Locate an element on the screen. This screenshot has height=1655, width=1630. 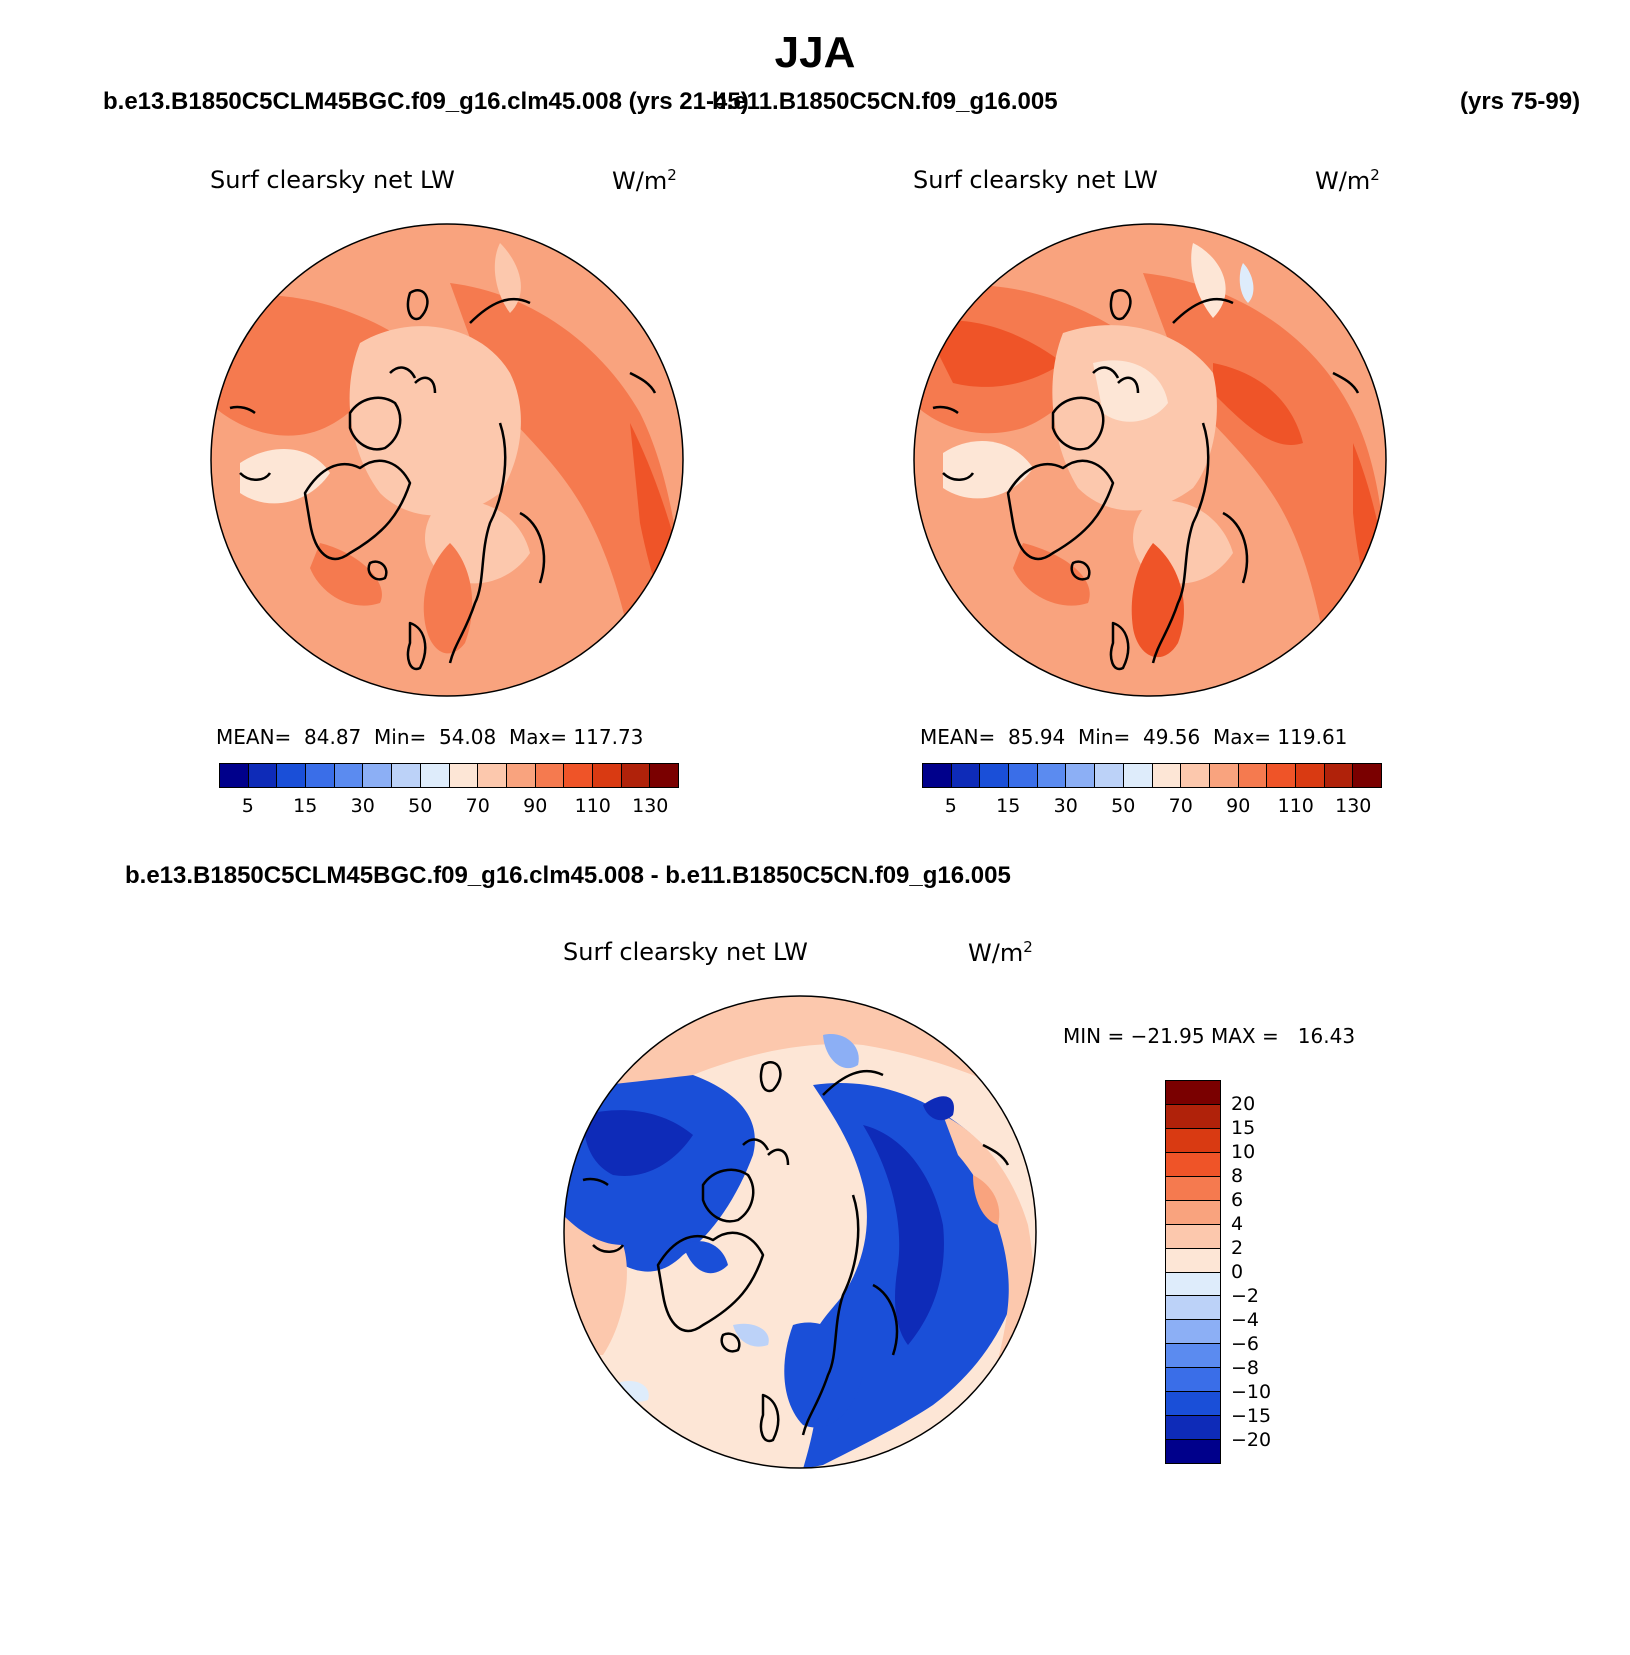
diff-minmax: MIN = −21.95 MAX = 16.43 is located at coordinates (1209, 1036).